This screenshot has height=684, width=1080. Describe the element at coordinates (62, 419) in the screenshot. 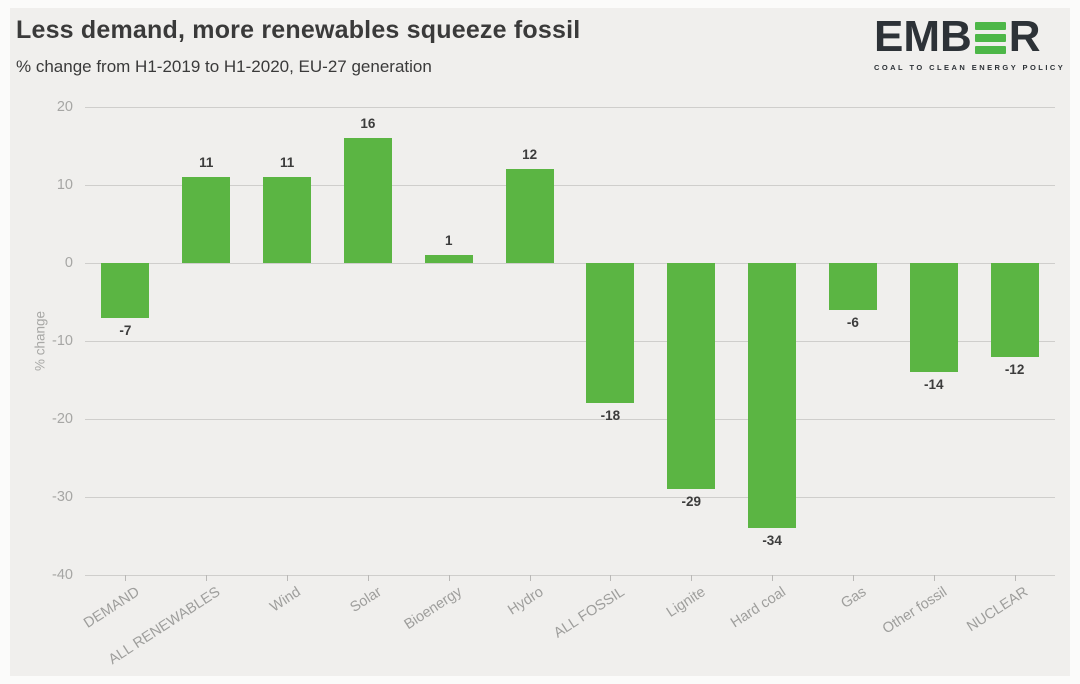

I see `y-axis-tick-label: -20` at that location.